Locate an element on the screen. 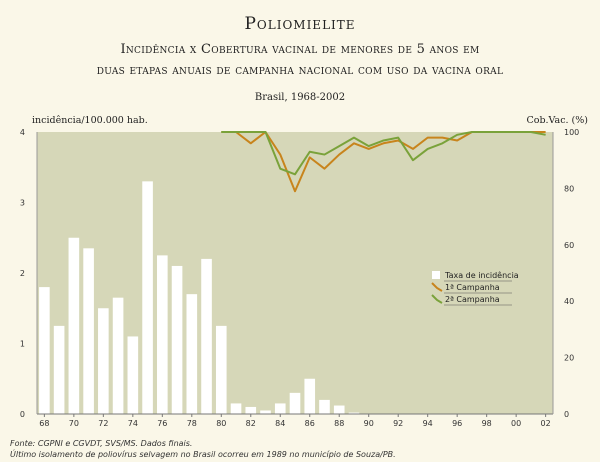 The width and height of the screenshot is (600, 462). incidence-bar-1983 is located at coordinates (265, 412).